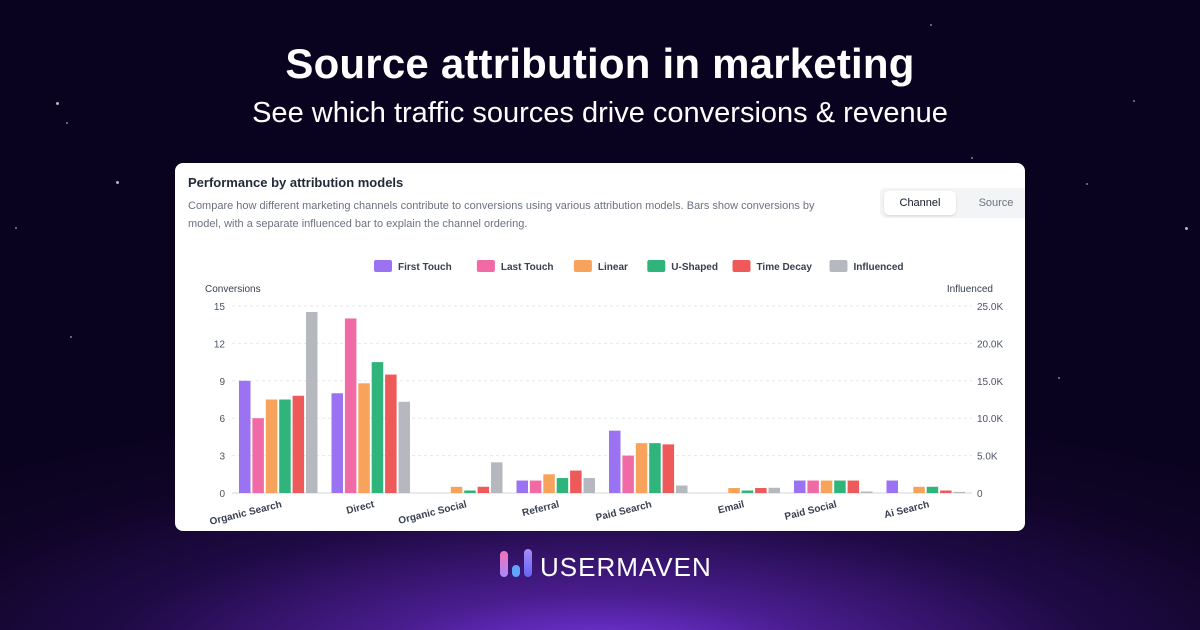 The width and height of the screenshot is (1200, 630). What do you see at coordinates (425, 267) in the screenshot?
I see `legend-label: First Touch` at bounding box center [425, 267].